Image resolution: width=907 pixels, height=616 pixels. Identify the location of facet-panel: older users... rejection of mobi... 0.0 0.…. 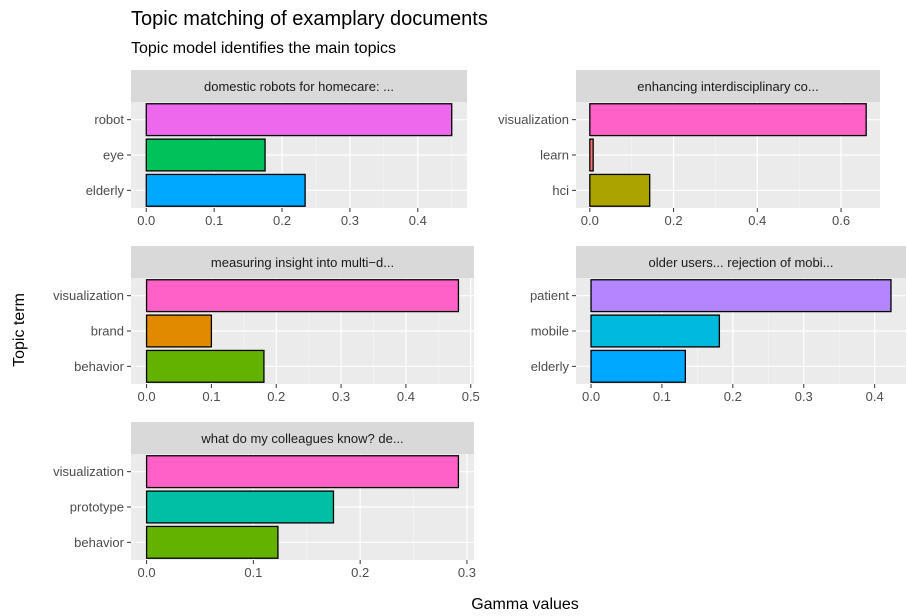
(718, 325).